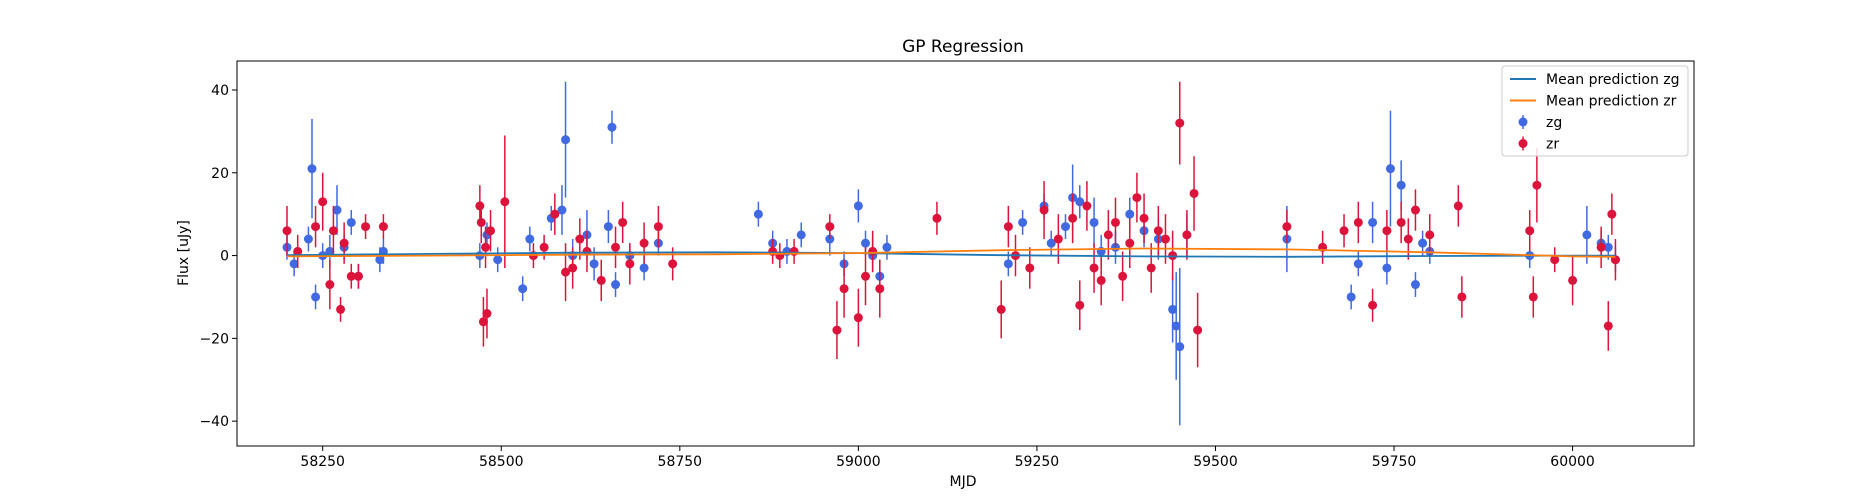  Describe the element at coordinates (1572, 462) in the screenshot. I see `x-tick-label: 60000` at that location.